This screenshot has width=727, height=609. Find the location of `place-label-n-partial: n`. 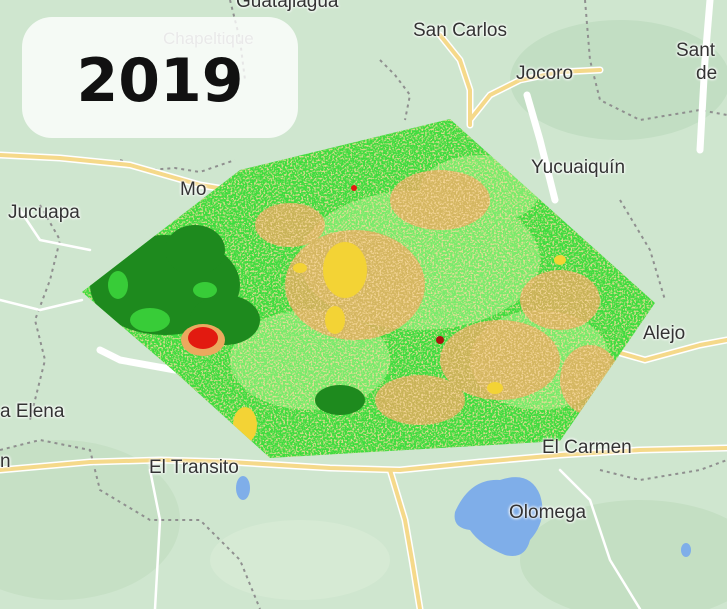

place-label-n-partial: n is located at coordinates (5, 461).